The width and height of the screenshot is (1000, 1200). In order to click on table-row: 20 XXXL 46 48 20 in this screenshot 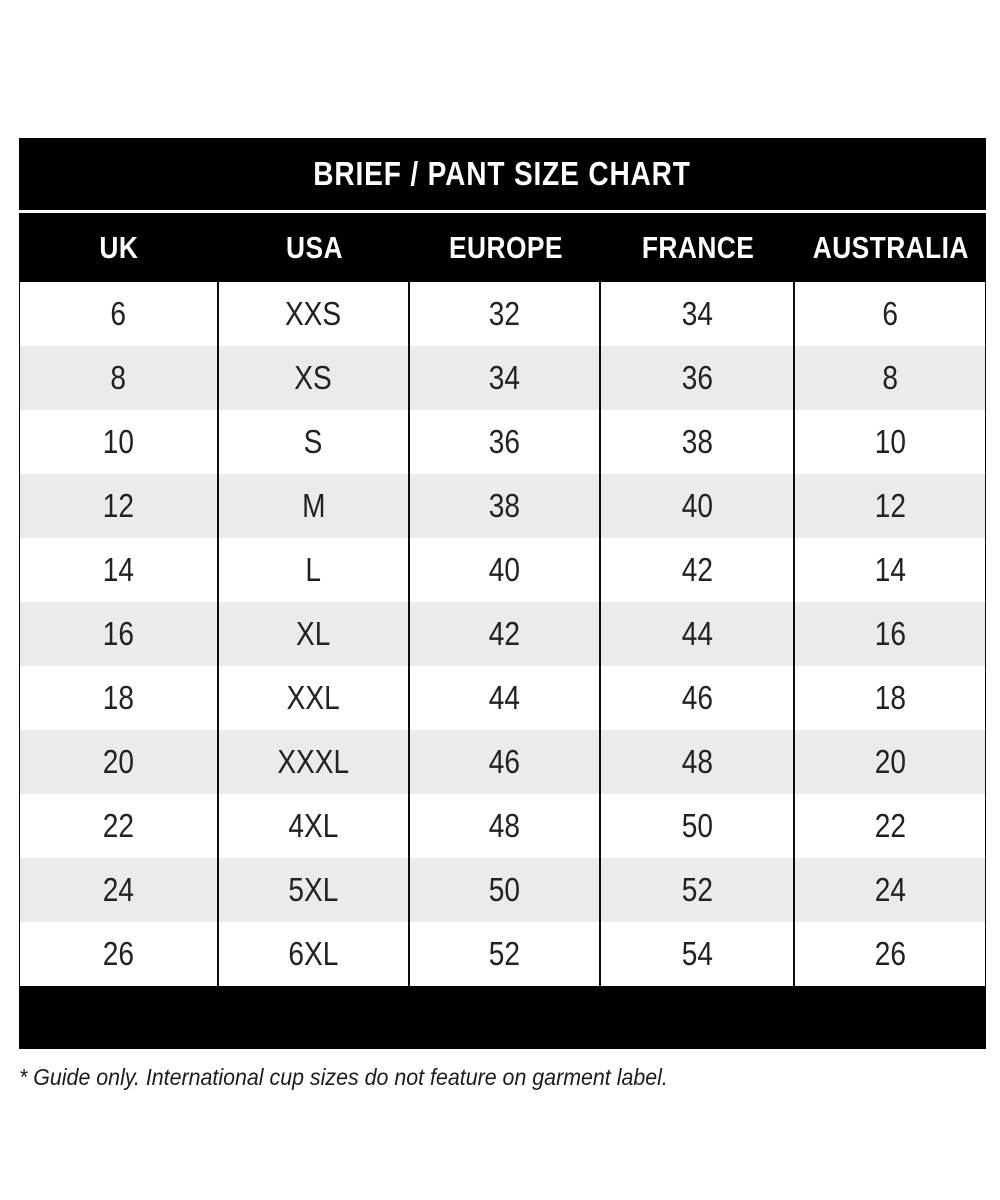, I will do `click(502, 762)`.